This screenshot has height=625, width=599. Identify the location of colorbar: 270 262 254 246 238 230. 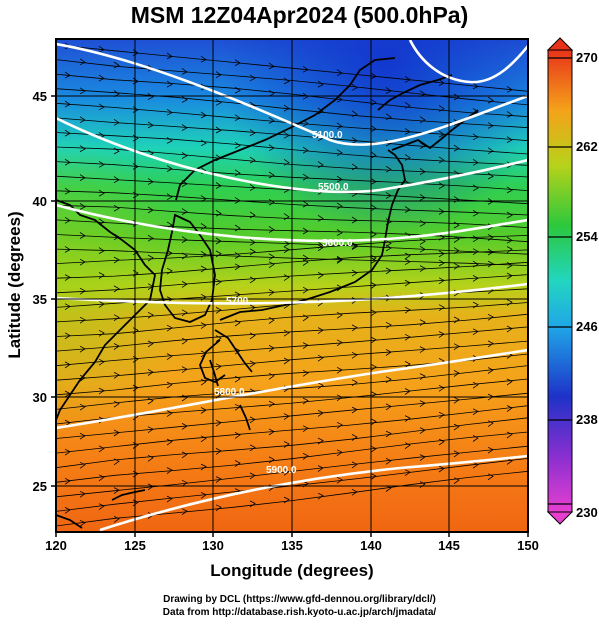
(572, 281).